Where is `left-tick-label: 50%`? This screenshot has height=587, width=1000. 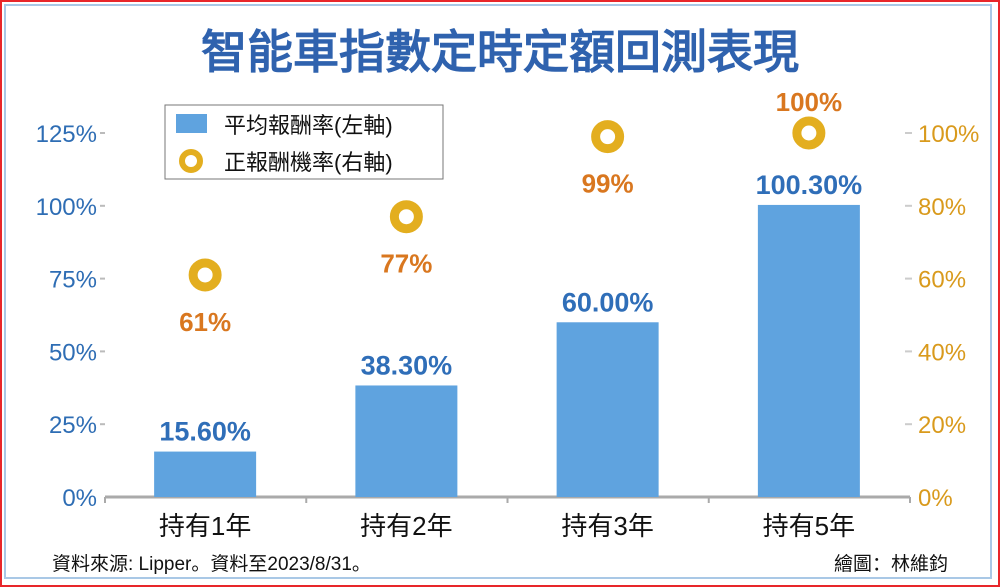 left-tick-label: 50% is located at coordinates (73, 352).